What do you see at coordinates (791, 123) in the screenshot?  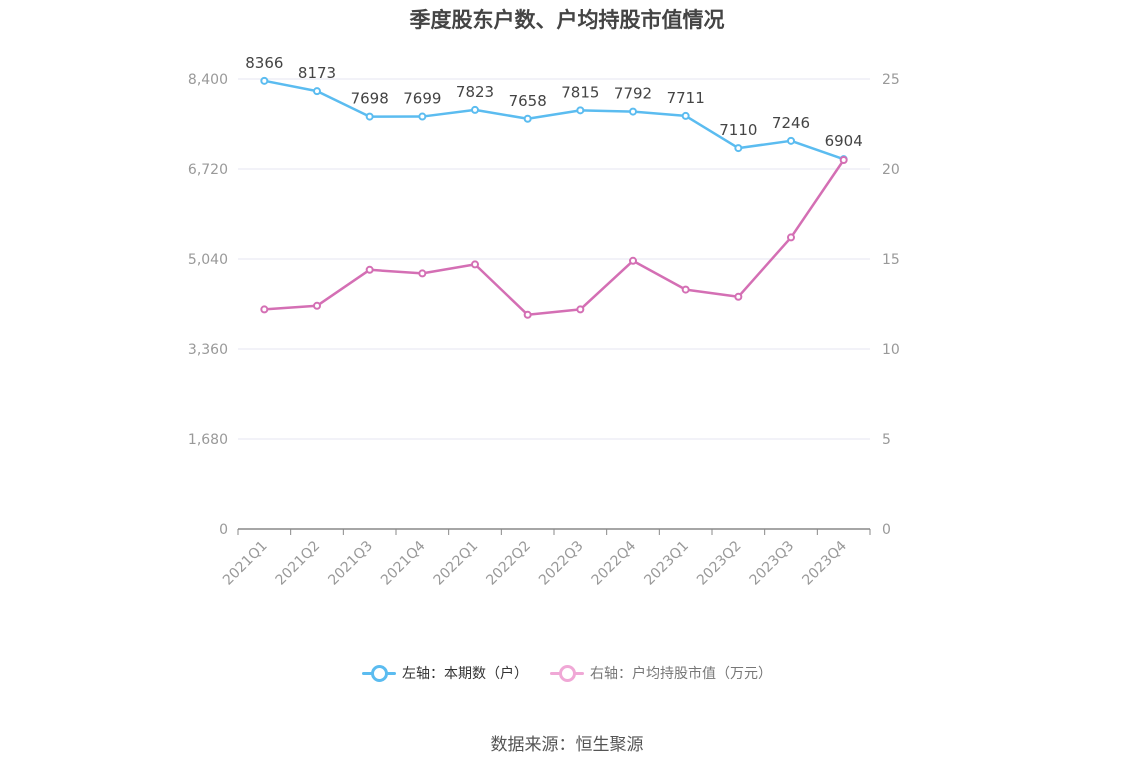 I see `data-label: 7246` at bounding box center [791, 123].